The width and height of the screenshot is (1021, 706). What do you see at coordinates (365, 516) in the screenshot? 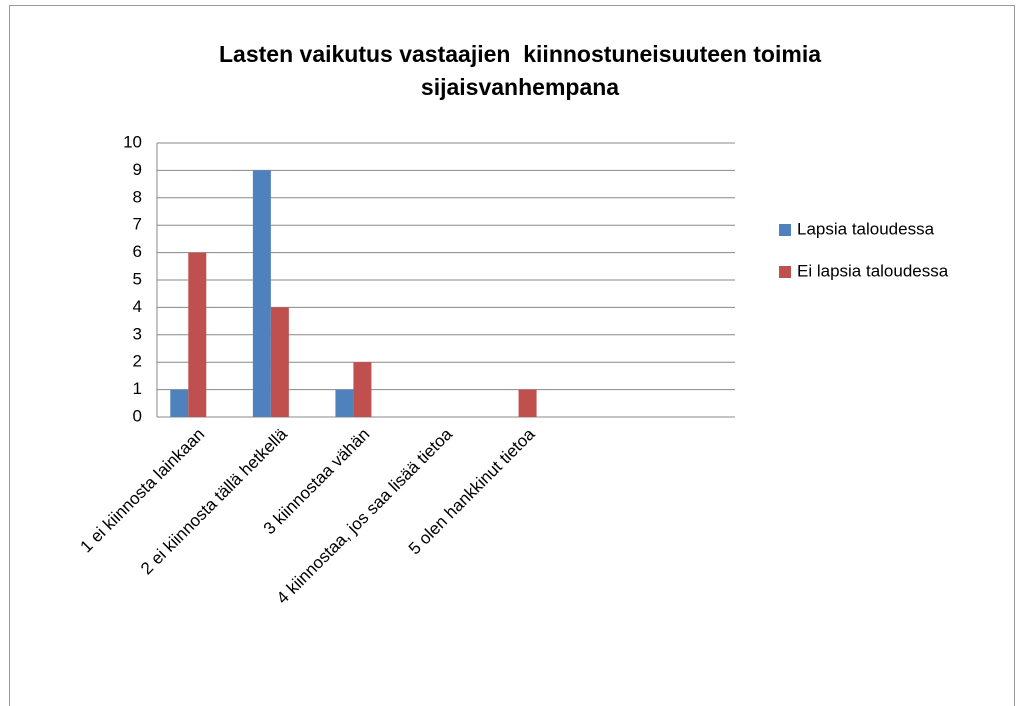
I see `x-tick-label: 4 kiinnostaa, jos saa lisää tietoa` at bounding box center [365, 516].